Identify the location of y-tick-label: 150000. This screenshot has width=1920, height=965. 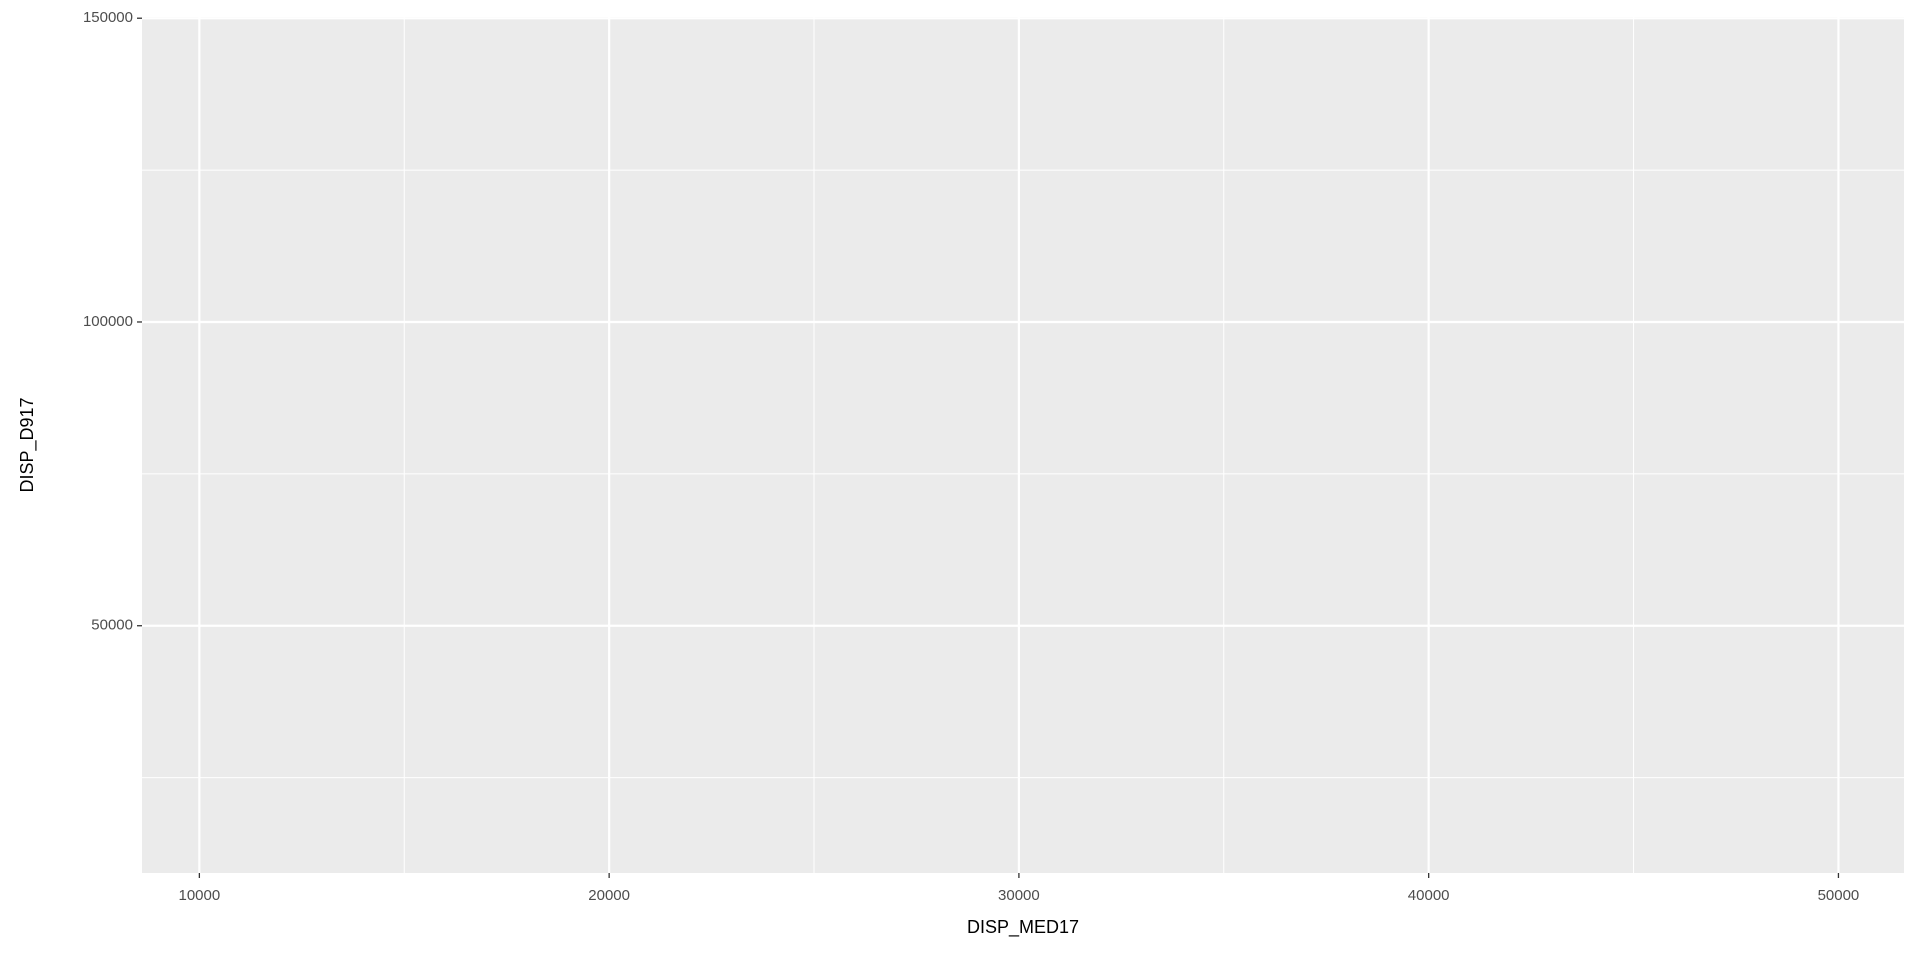
(108, 17).